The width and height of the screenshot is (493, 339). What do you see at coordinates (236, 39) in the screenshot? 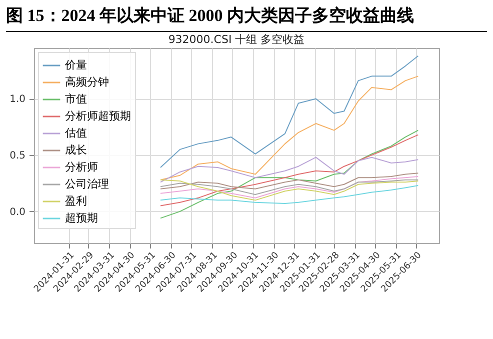
I see `chart-subtitle: 932000.CSI 十组 多空收益` at bounding box center [236, 39].